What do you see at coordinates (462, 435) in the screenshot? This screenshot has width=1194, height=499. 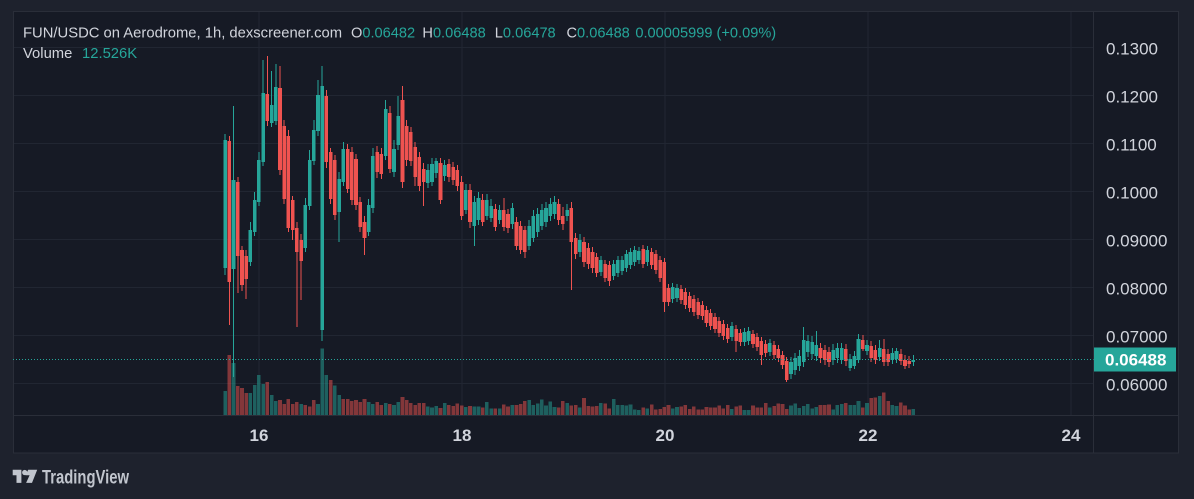 I see `svg-text: 18` at bounding box center [462, 435].